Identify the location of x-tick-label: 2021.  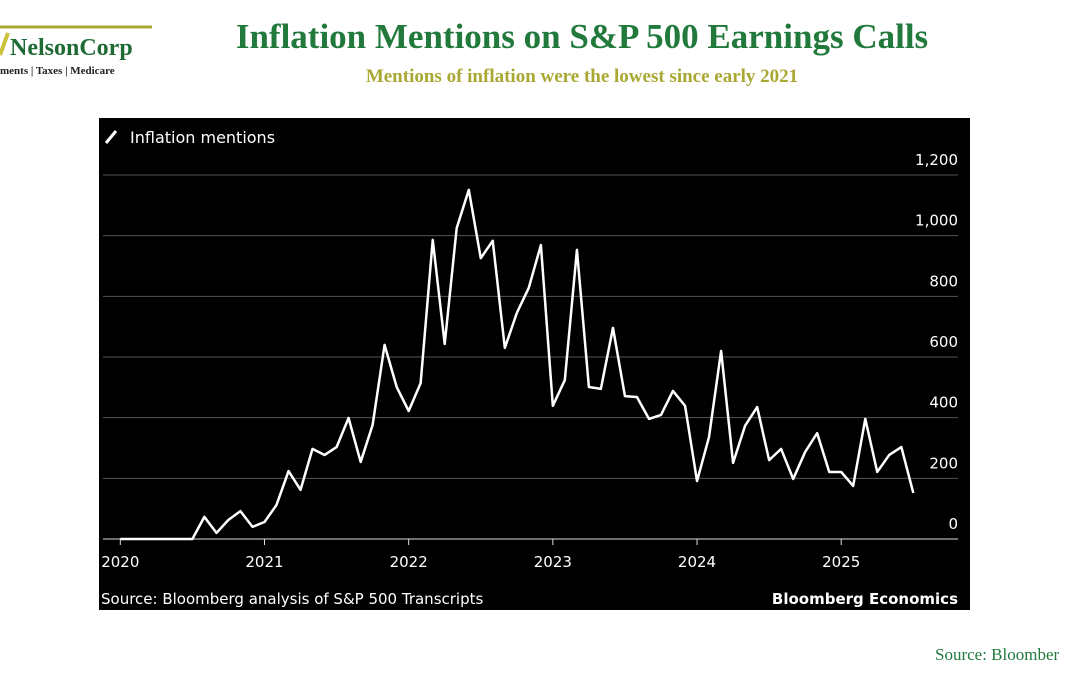
(264, 562).